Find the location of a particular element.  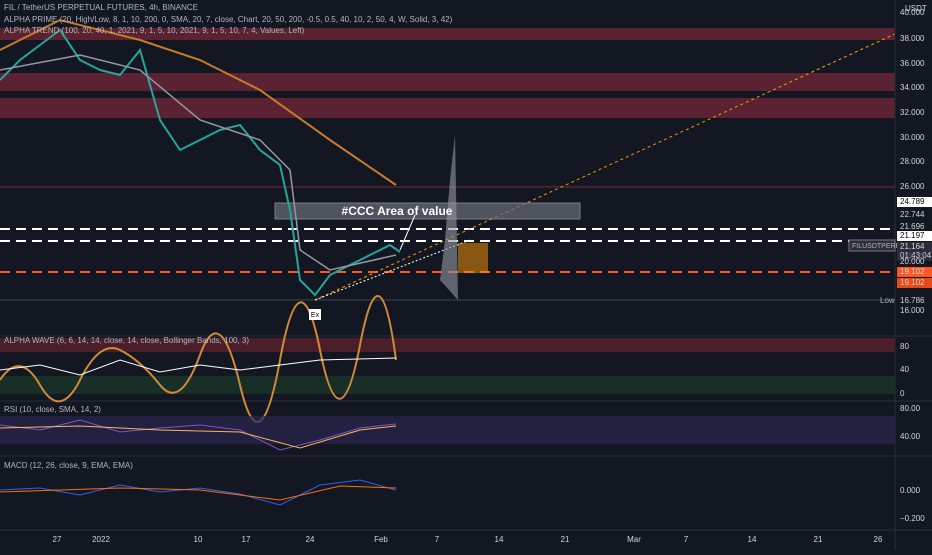

pane-axis-label: 40 is located at coordinates (904, 369).